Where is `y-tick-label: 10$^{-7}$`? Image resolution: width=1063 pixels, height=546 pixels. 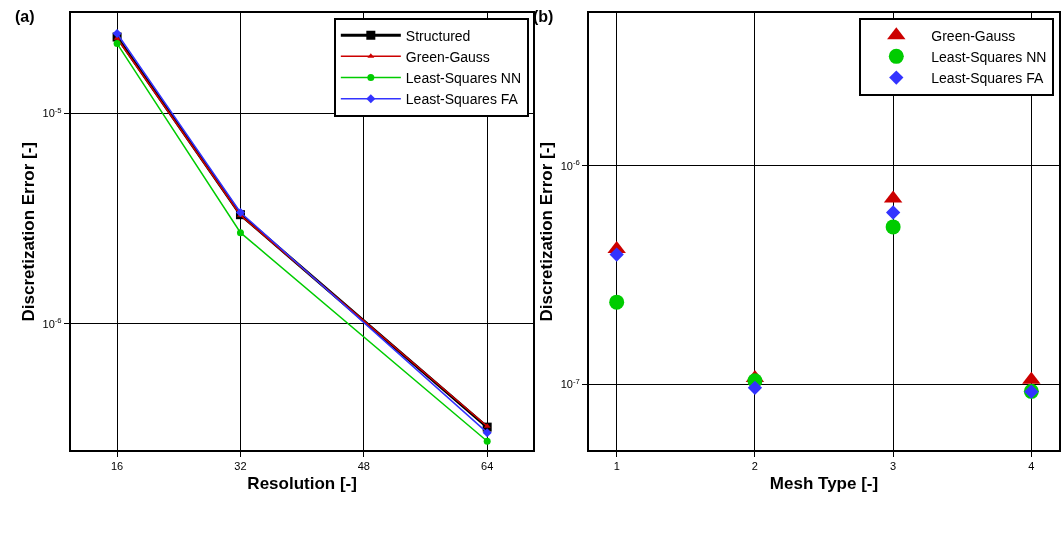
y-tick-label: 10$^{-7}$ is located at coordinates (570, 383).